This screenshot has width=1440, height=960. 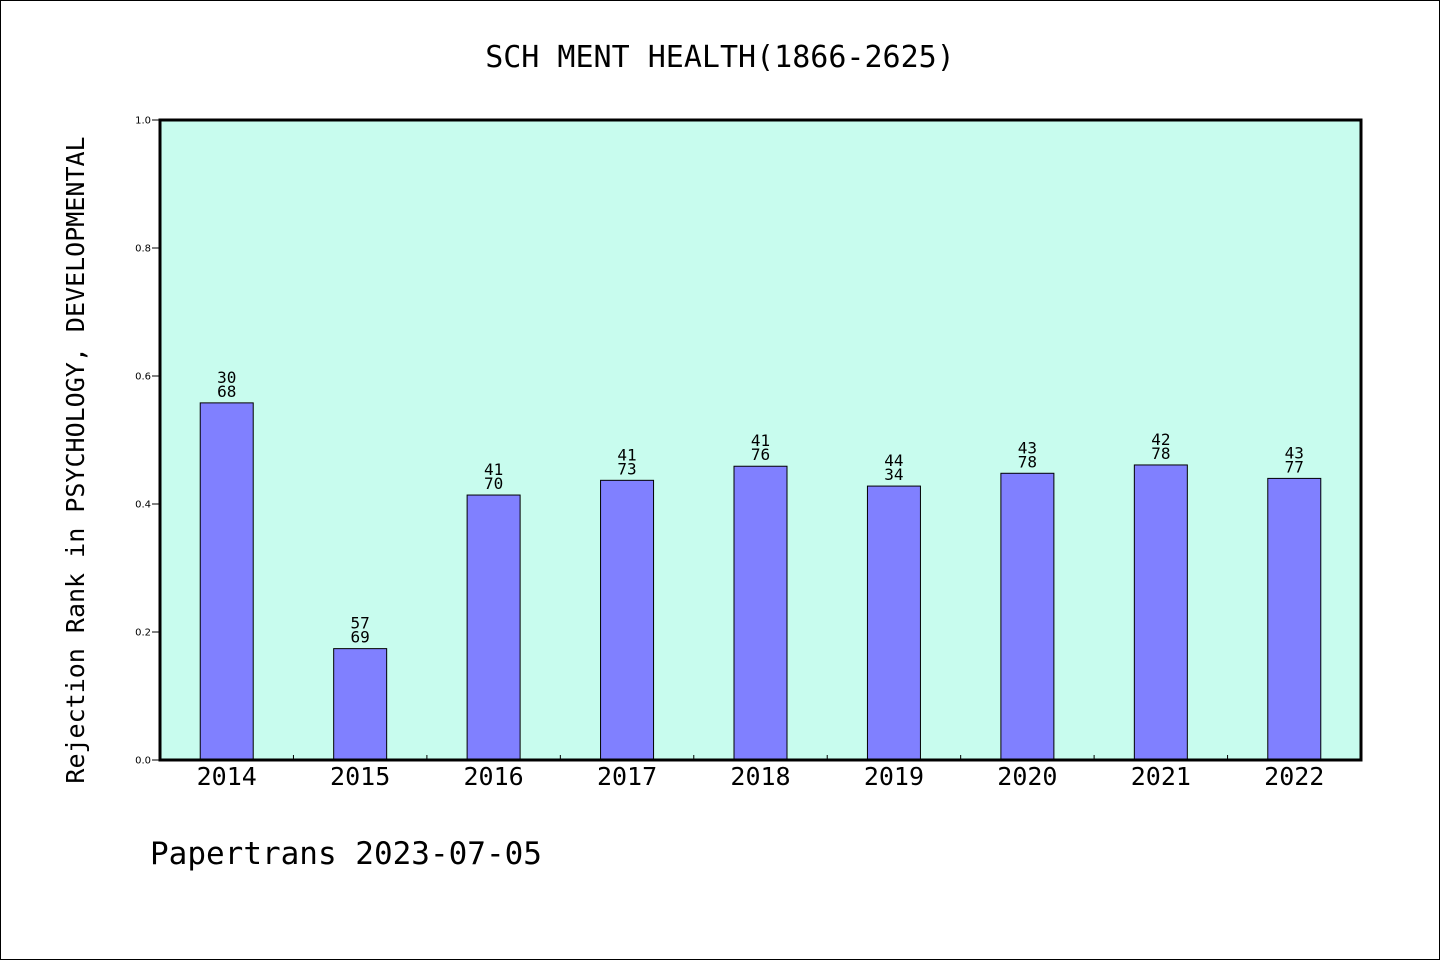 I want to click on x-tick-label: 2019, so click(x=894, y=776).